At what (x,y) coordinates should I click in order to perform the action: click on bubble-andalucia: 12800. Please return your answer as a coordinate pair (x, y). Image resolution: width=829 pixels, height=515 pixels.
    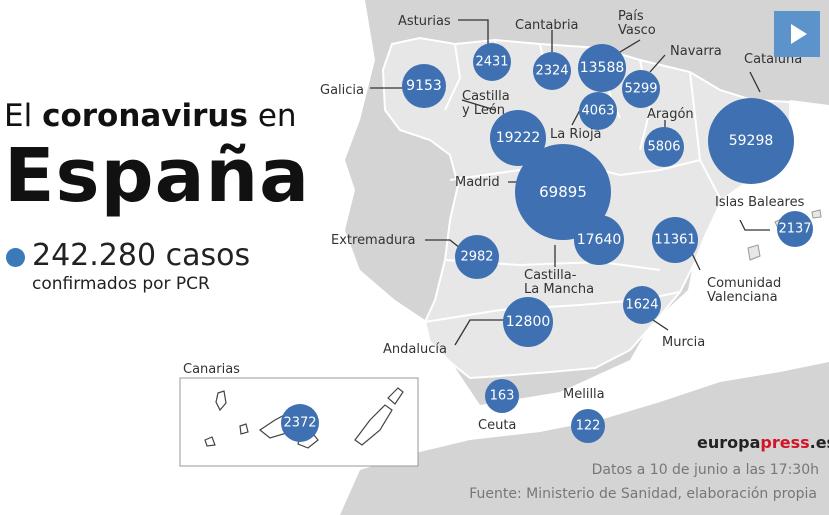
    Looking at the image, I should click on (528, 322).